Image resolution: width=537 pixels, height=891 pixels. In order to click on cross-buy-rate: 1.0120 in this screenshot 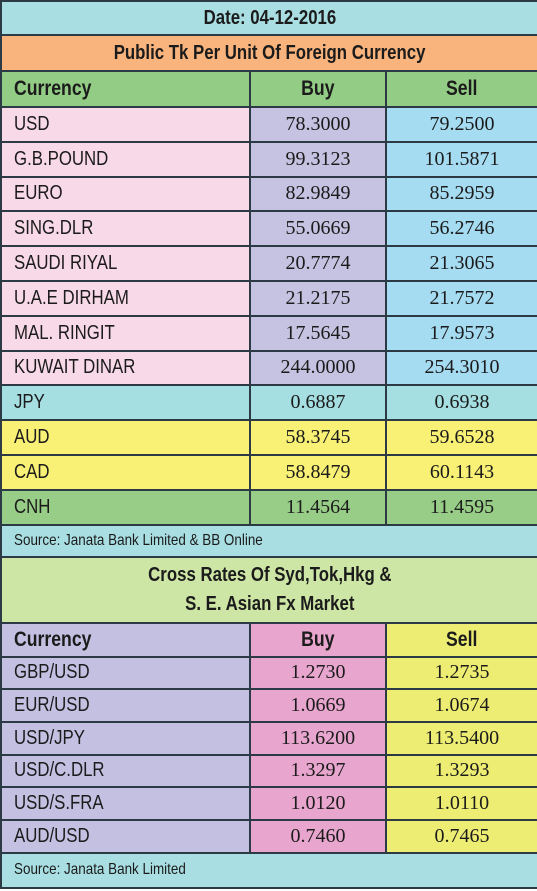, I will do `click(318, 803)`.